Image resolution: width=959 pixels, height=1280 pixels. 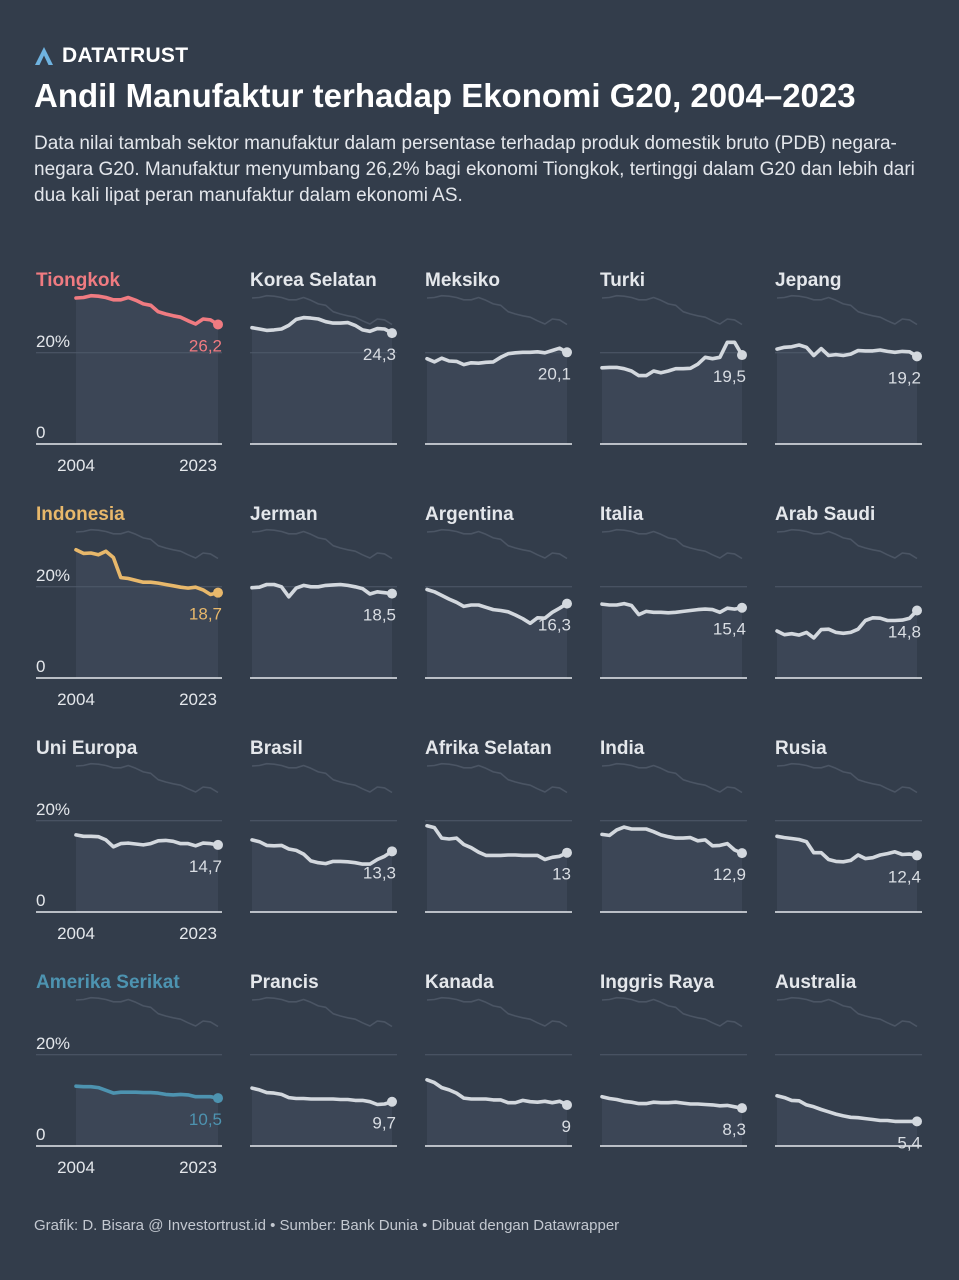 I want to click on panel-tiongkok: Tiongkok 20% 0 2004 2023 26,2, so click(x=129, y=372).